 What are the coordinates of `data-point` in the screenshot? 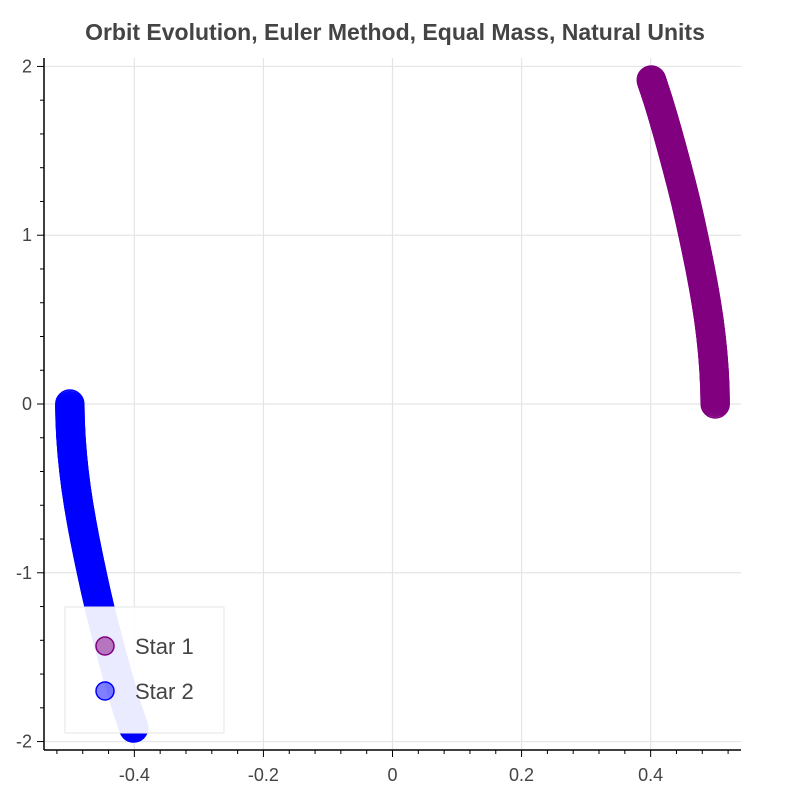 It's located at (651, 80).